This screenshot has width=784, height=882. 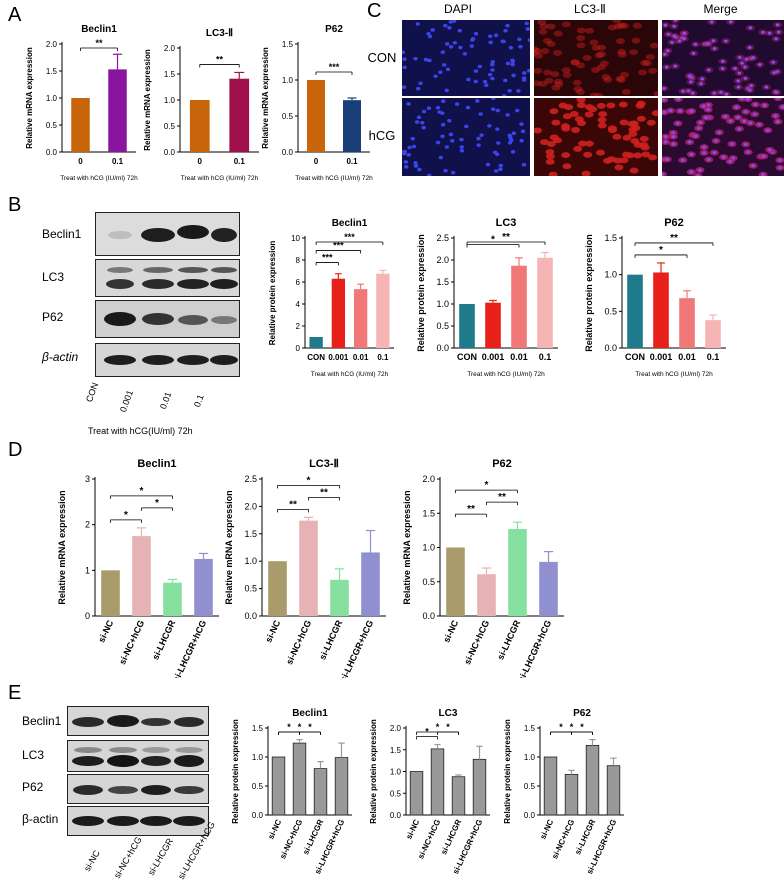 What do you see at coordinates (338, 245) in the screenshot?
I see `significance-label: ***` at bounding box center [338, 245].